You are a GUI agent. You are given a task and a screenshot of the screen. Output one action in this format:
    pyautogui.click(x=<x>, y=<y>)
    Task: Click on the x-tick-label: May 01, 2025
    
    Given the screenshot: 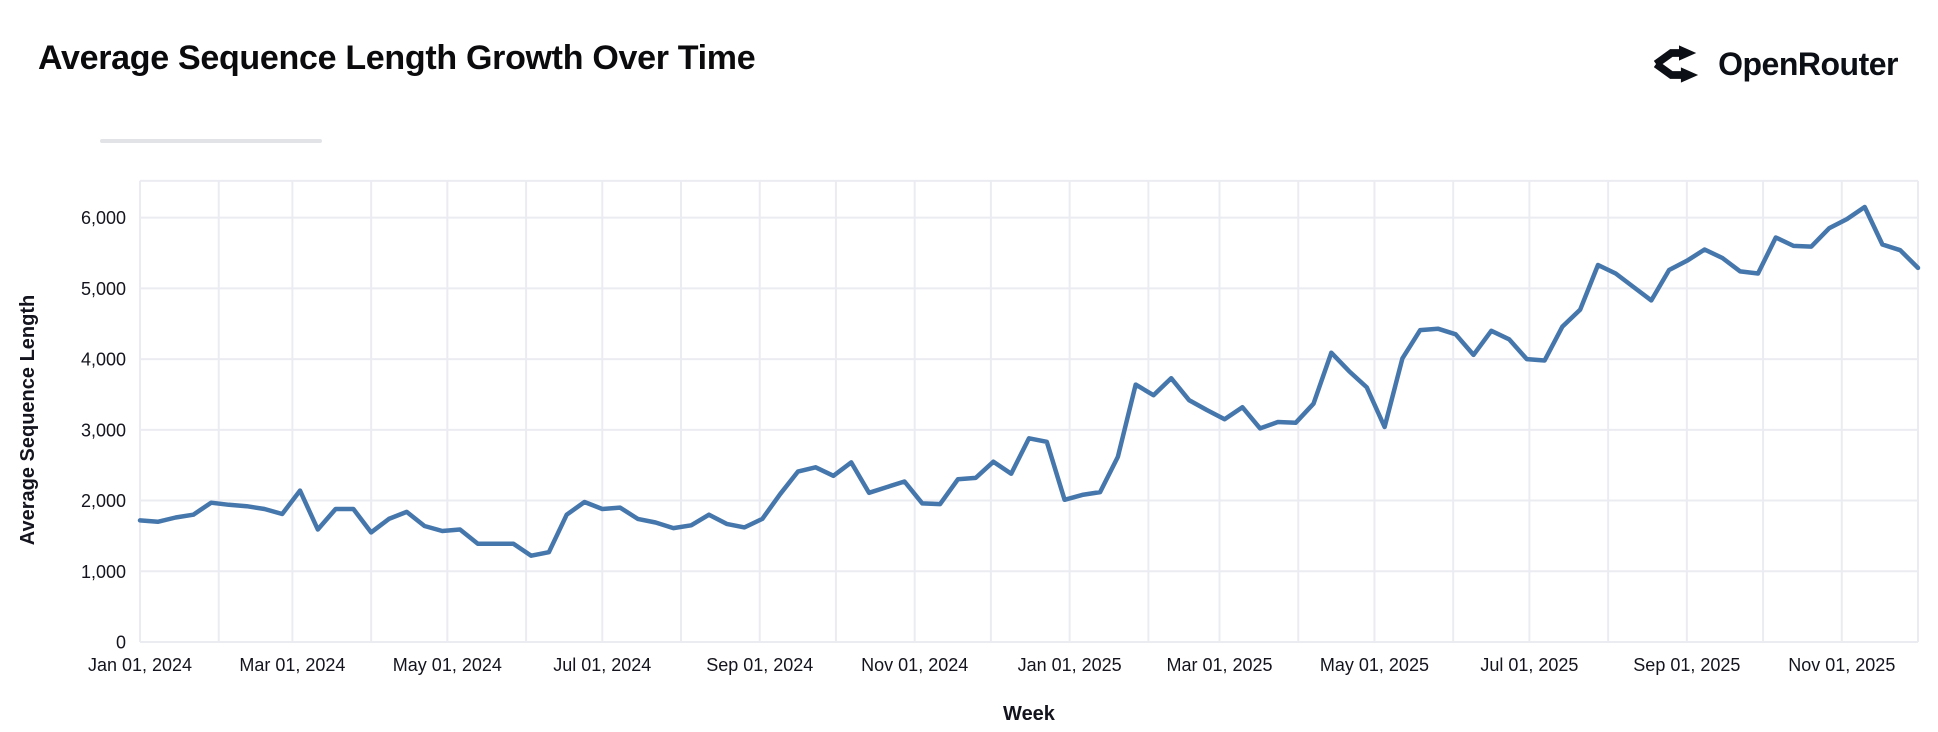 What is the action you would take?
    pyautogui.click(x=1374, y=665)
    